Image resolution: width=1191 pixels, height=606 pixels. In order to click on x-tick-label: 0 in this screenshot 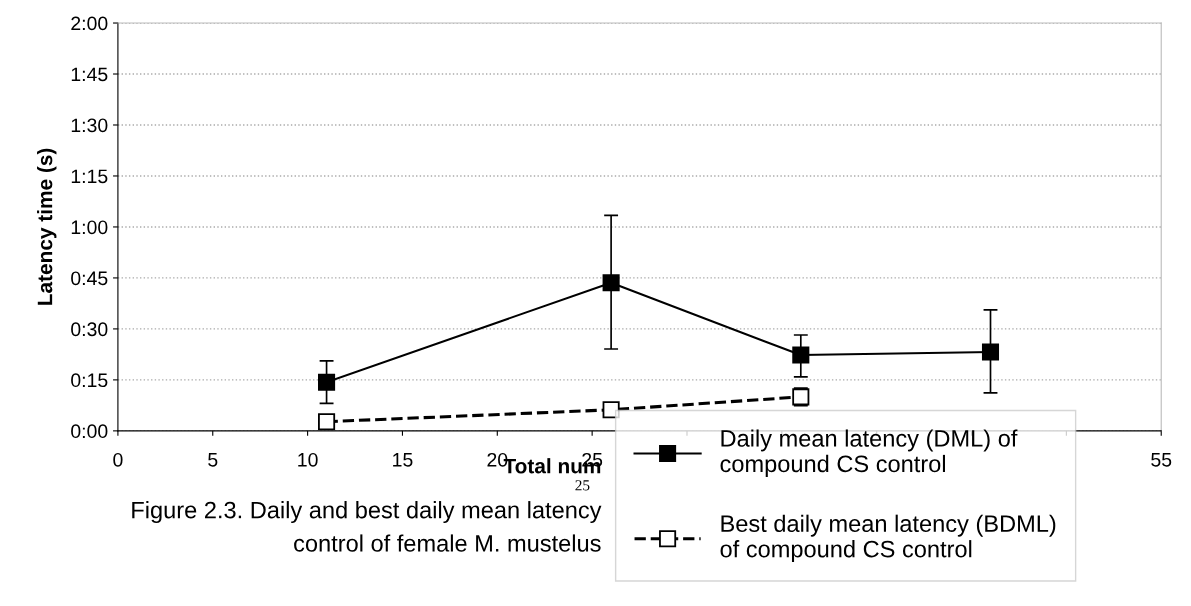, I will do `click(118, 459)`.